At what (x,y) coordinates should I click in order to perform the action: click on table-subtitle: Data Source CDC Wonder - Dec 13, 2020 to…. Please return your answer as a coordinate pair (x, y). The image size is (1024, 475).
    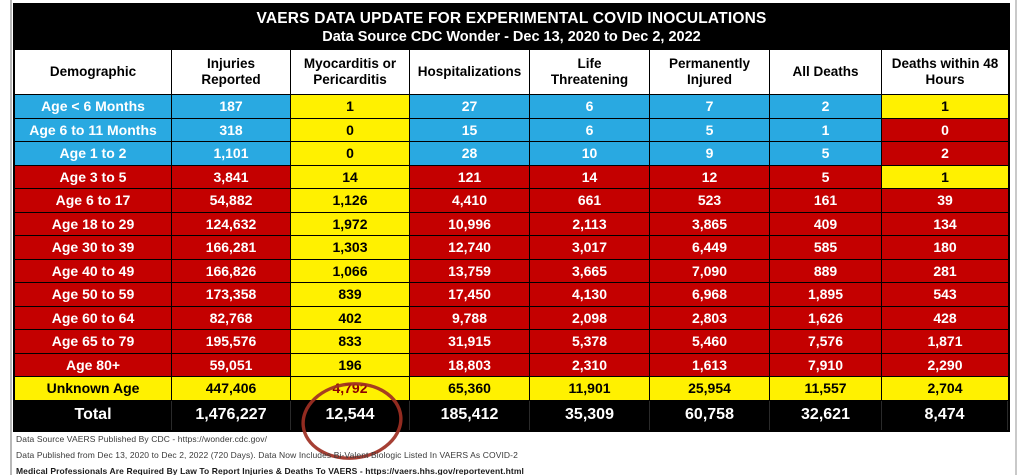
    Looking at the image, I should click on (511, 37).